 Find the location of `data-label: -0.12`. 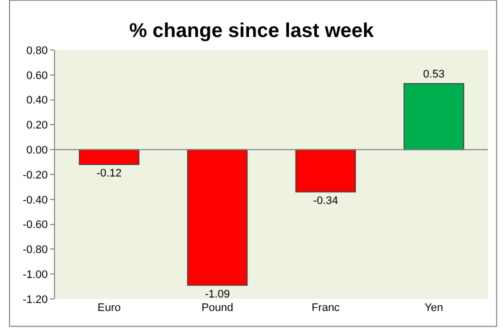

data-label: -0.12 is located at coordinates (109, 174).